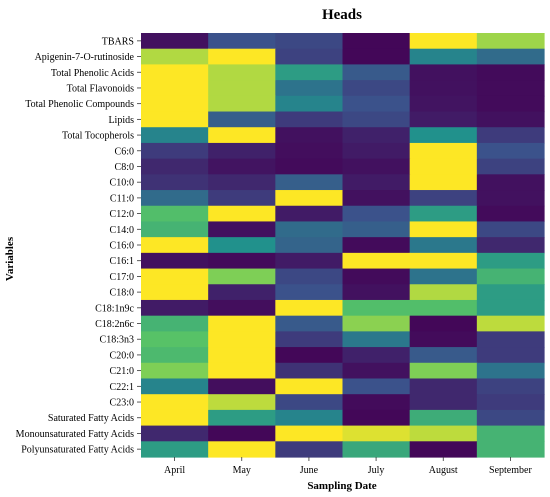  What do you see at coordinates (75, 434) in the screenshot?
I see `y-tick-label: Monounsaturated Fatty Acids` at bounding box center [75, 434].